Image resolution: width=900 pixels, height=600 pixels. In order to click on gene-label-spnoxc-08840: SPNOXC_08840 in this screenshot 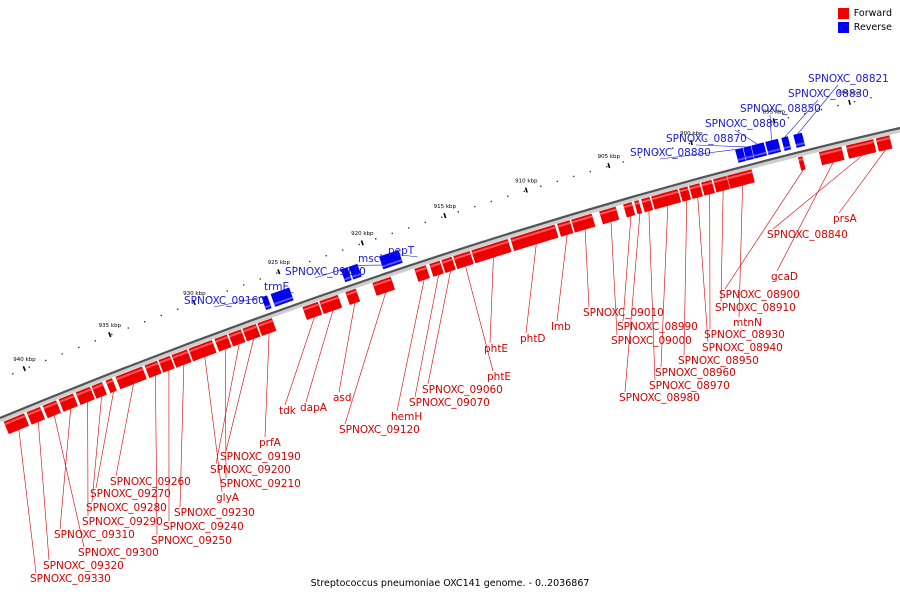, I will do `click(807, 235)`.